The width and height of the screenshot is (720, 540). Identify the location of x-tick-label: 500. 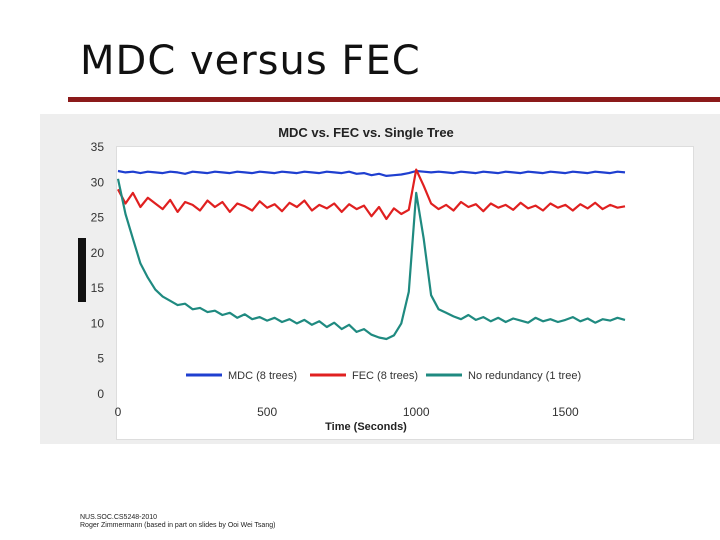
(267, 412).